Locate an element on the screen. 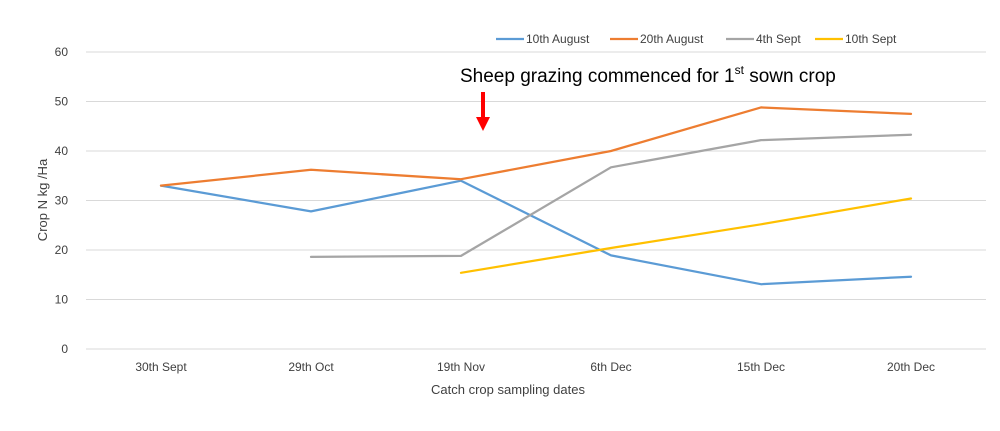 This screenshot has height=431, width=1000. legend-item-1: 10th August is located at coordinates (543, 39).